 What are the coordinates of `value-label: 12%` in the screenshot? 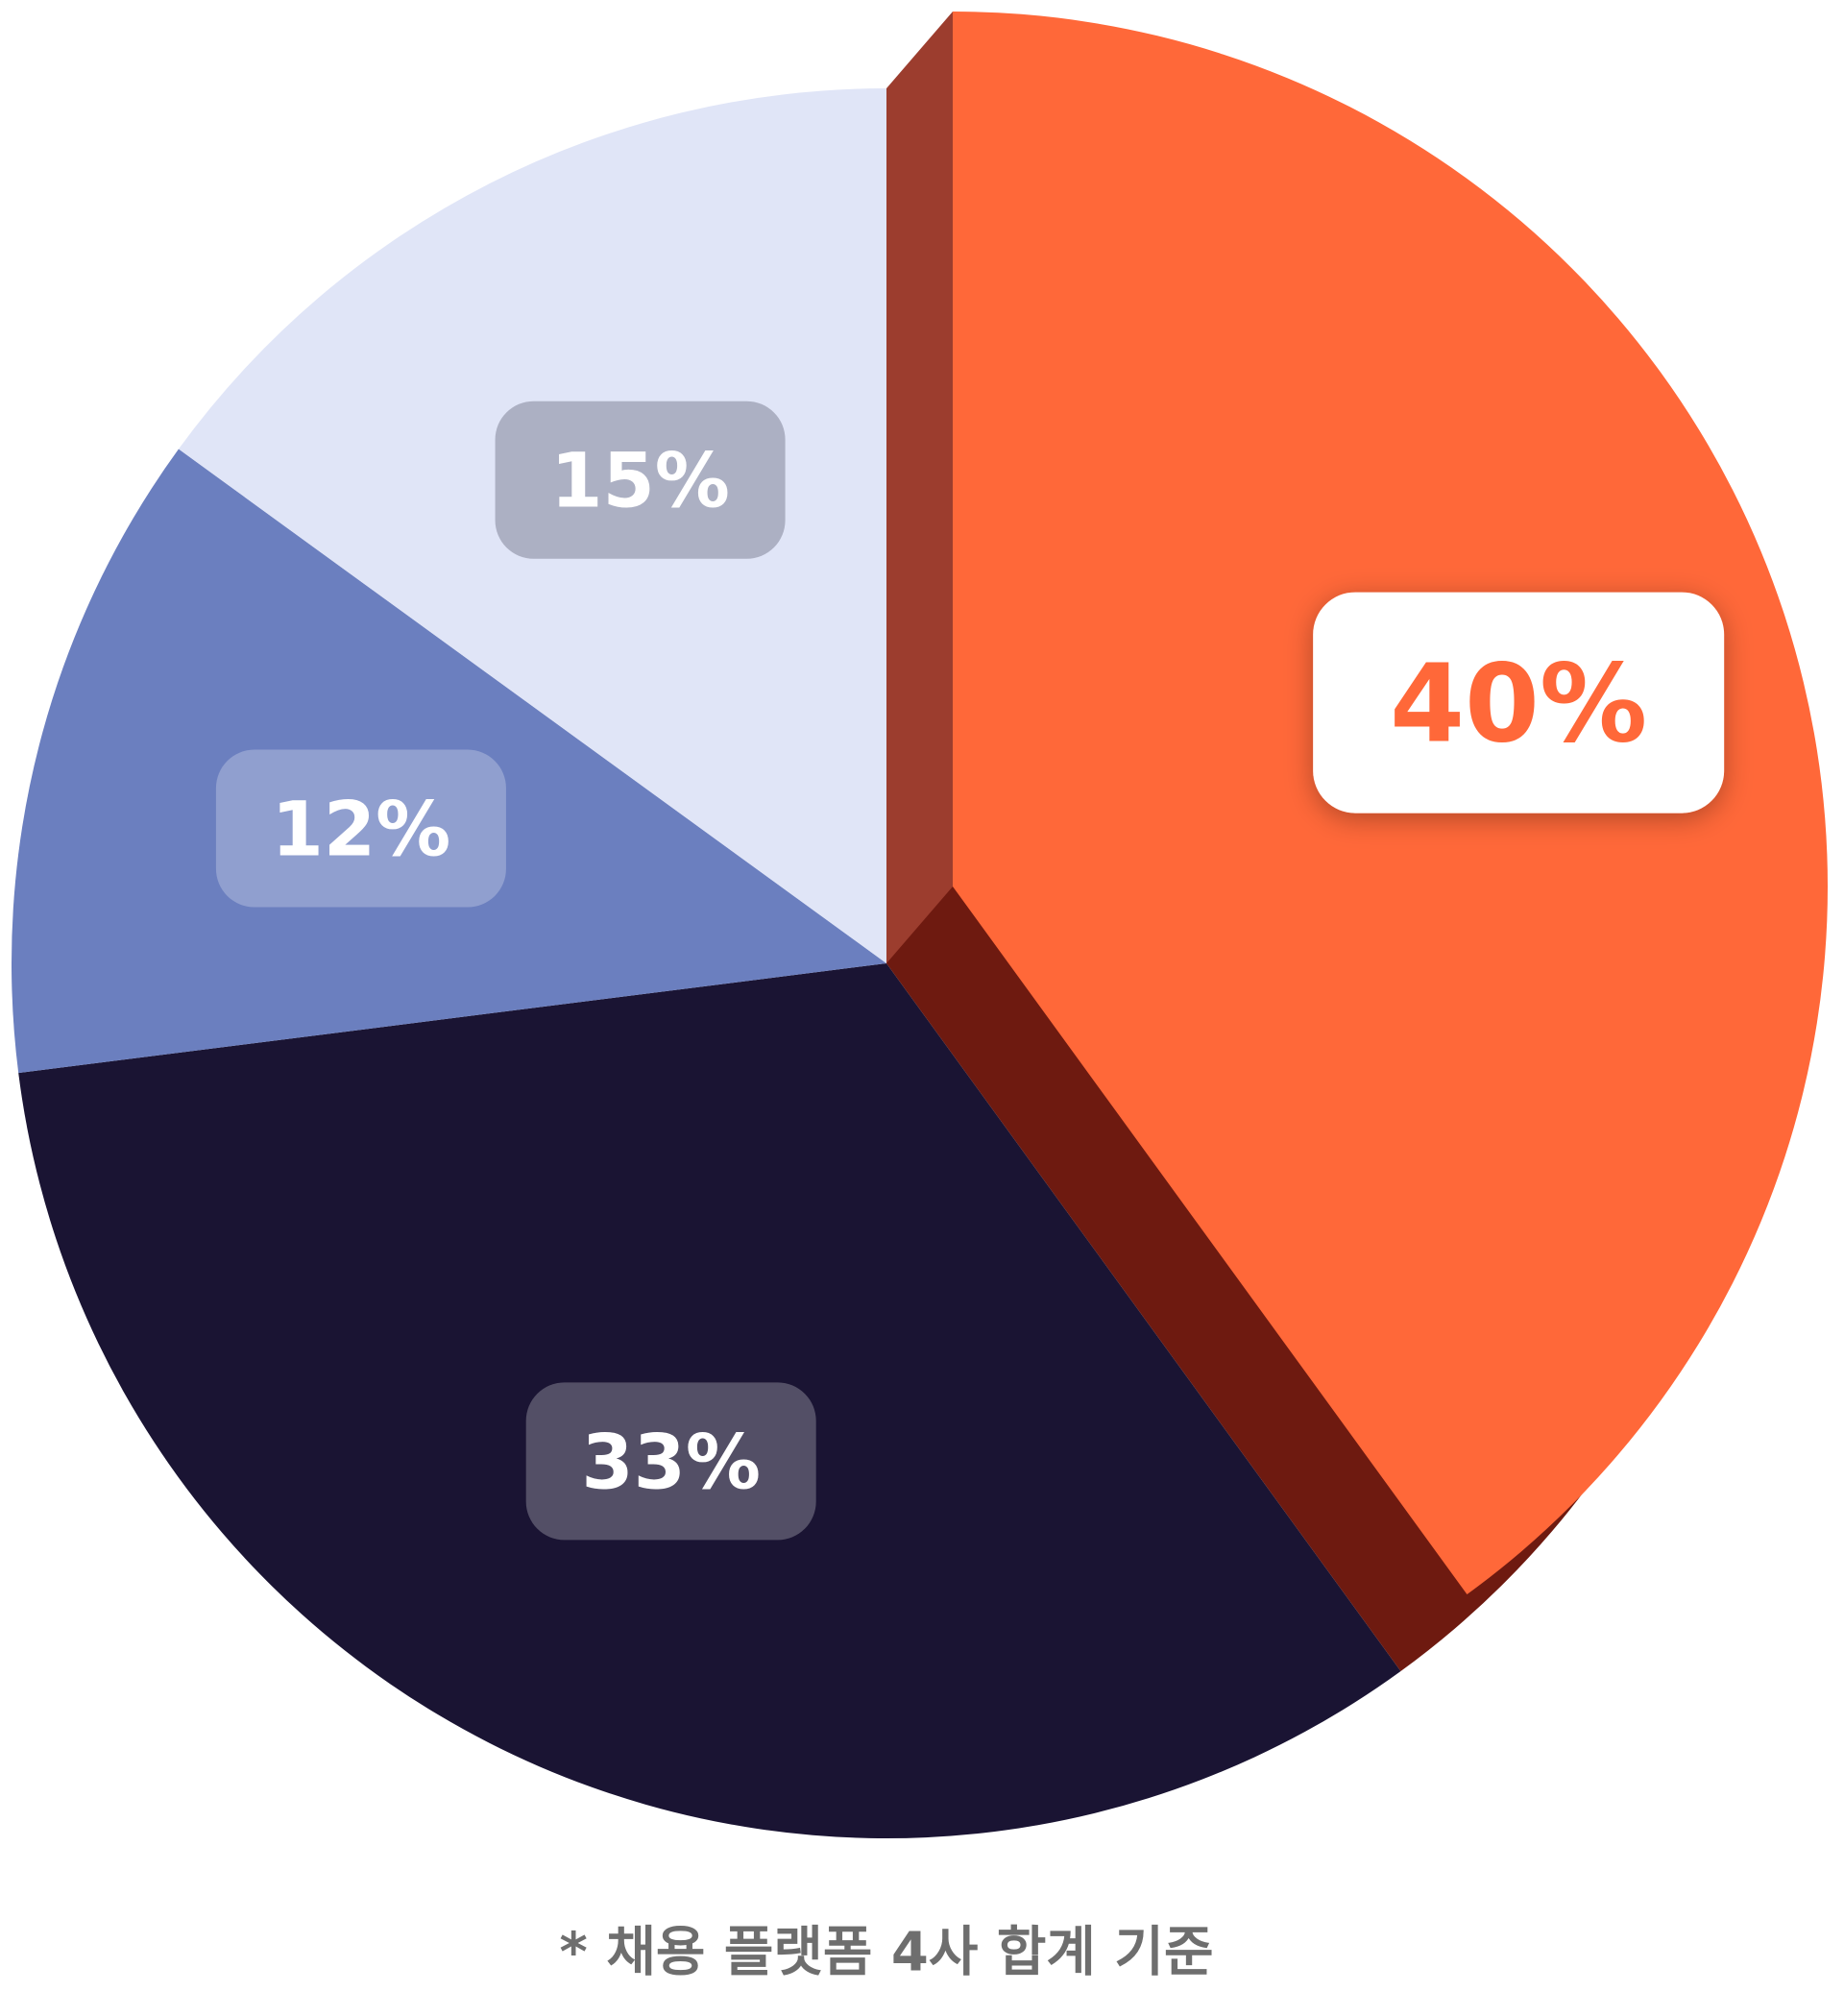 It's located at (361, 831).